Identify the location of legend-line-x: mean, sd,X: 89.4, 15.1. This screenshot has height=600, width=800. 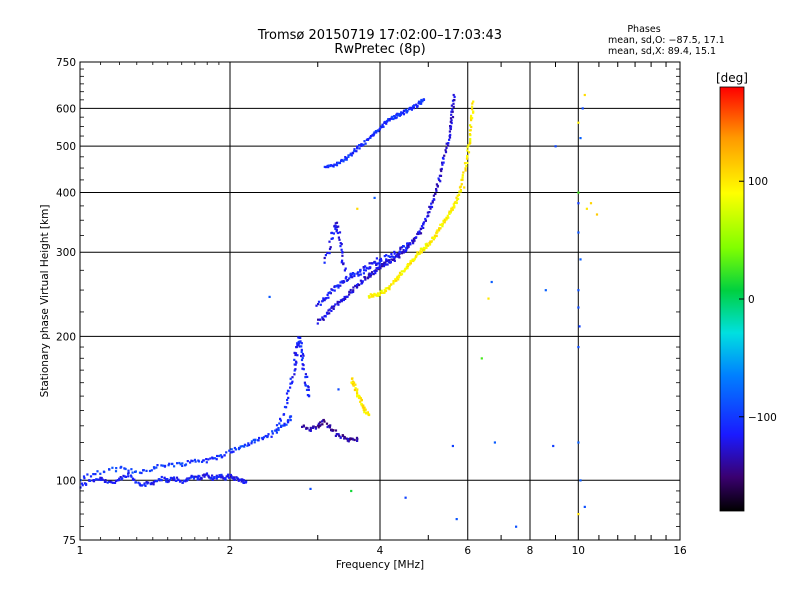
(662, 51).